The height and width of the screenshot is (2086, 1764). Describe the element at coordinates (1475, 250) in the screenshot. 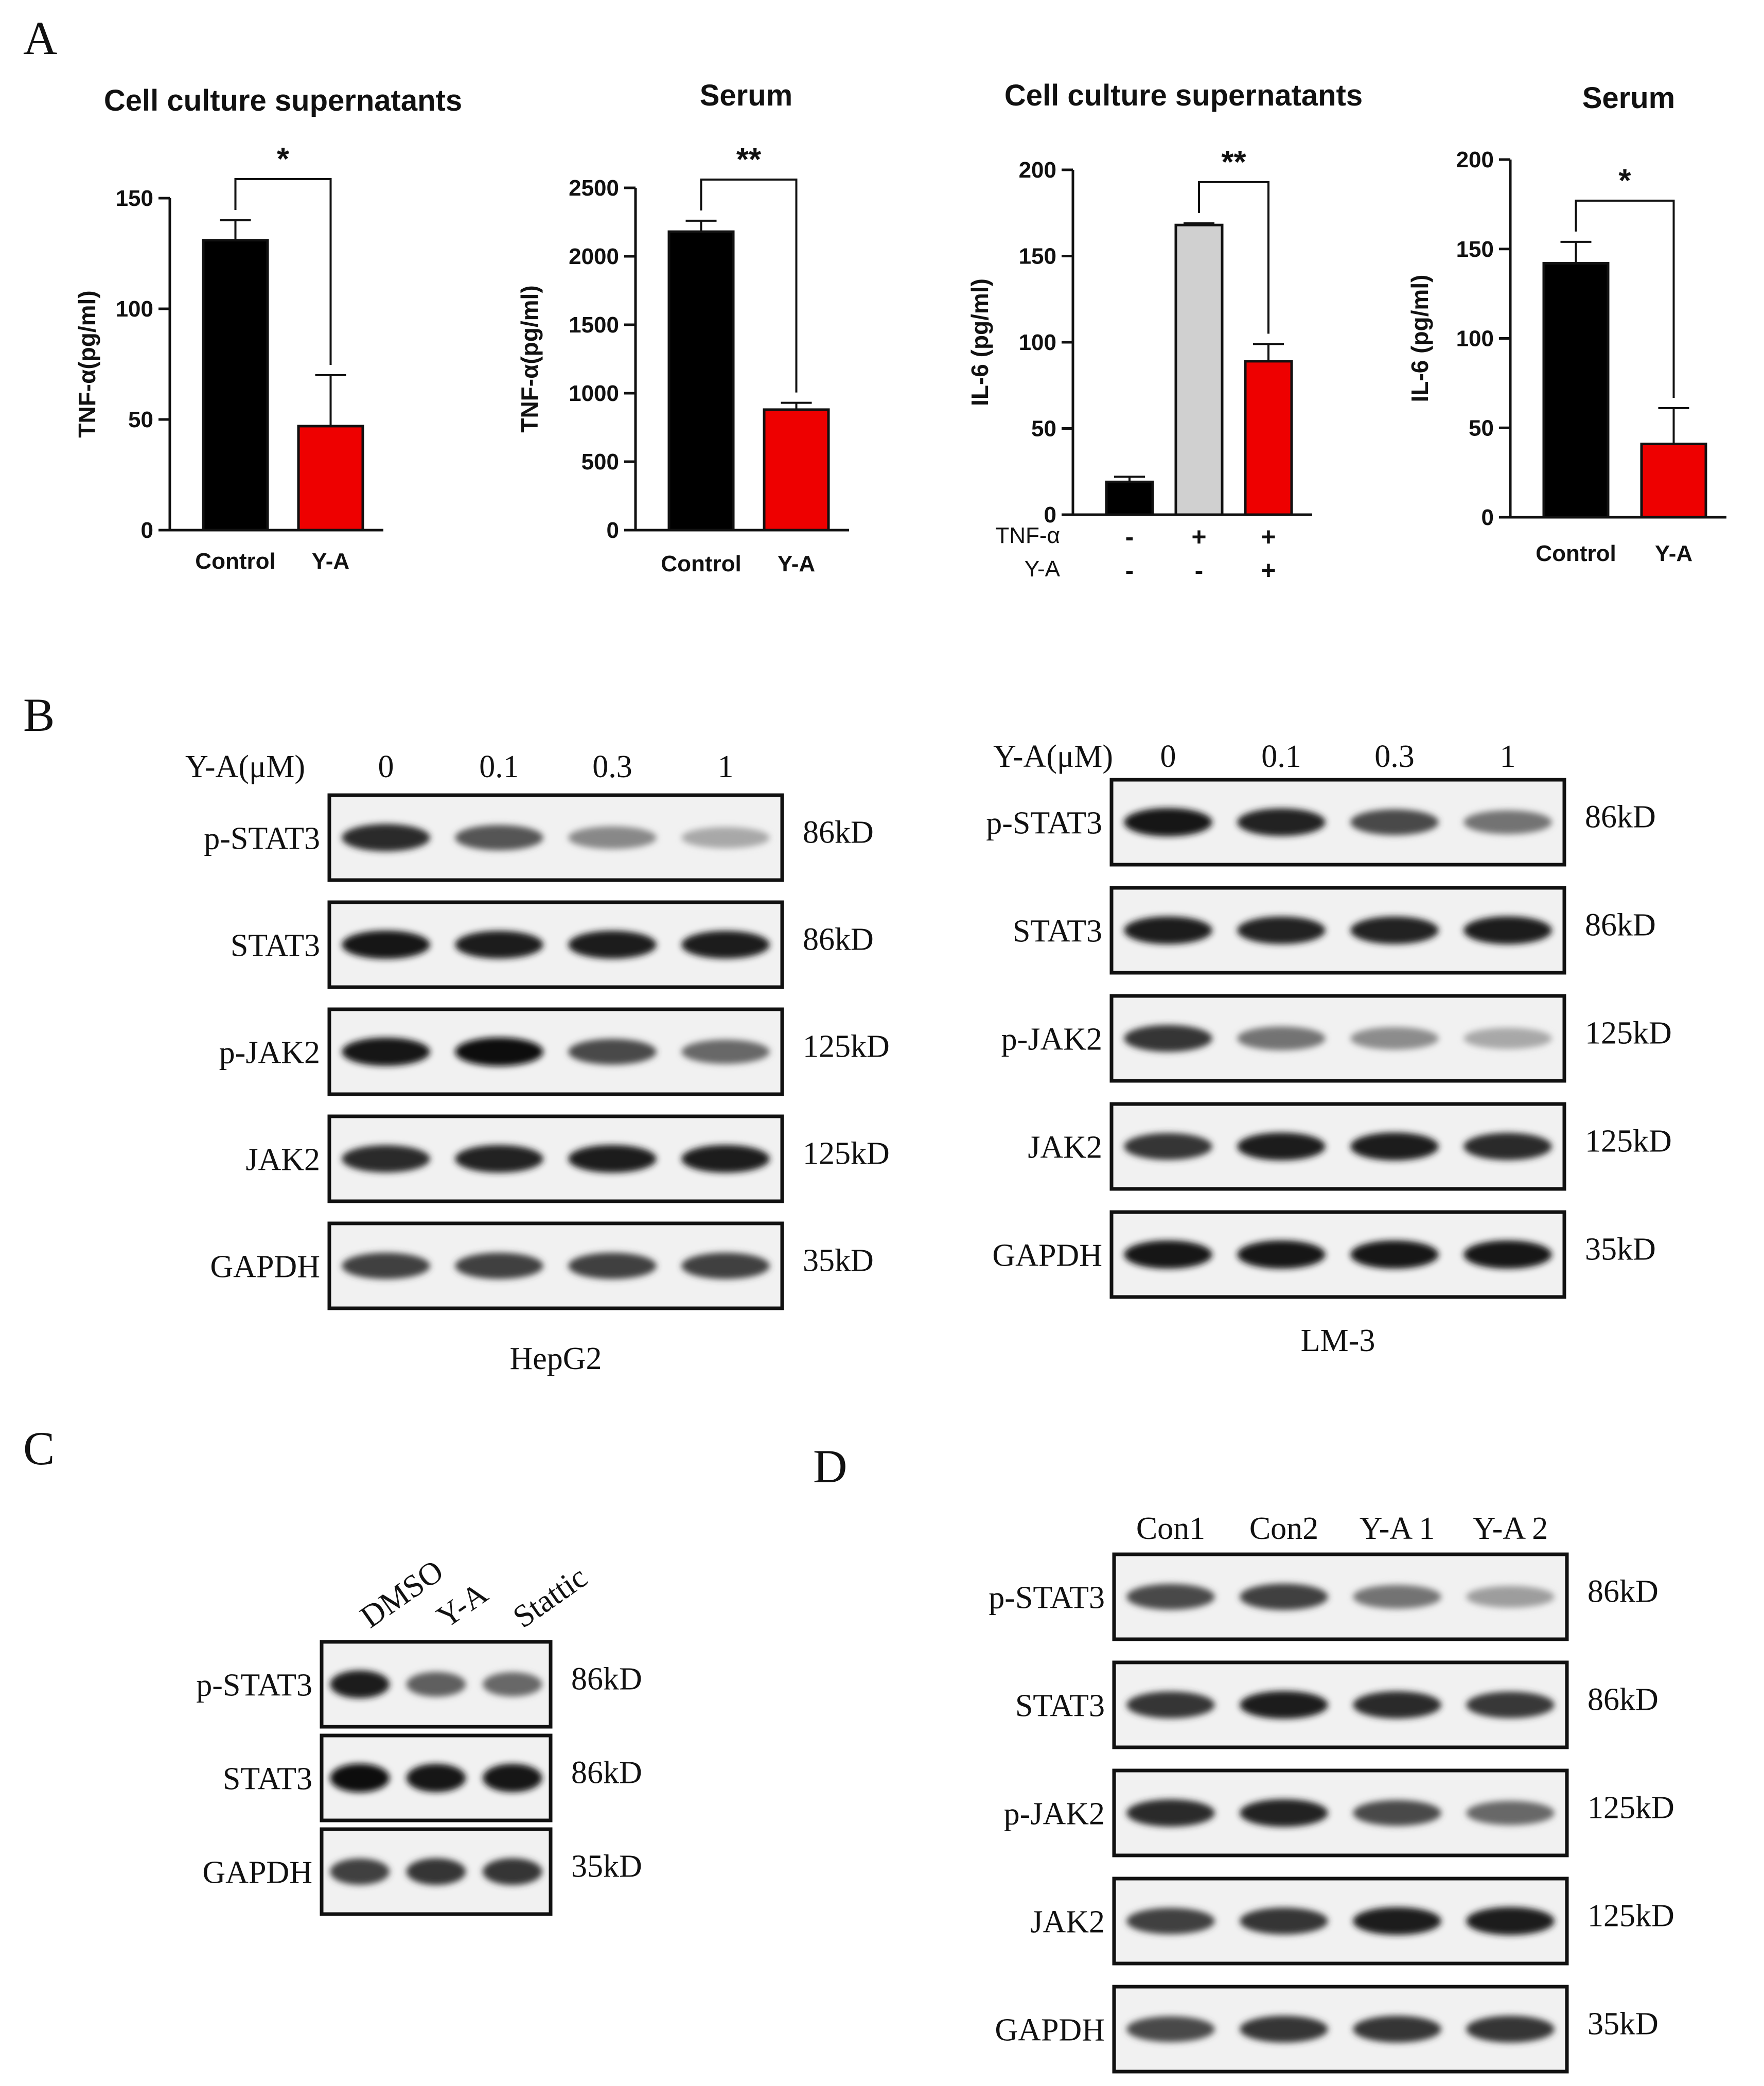

I see `y-tick-label: 150` at that location.